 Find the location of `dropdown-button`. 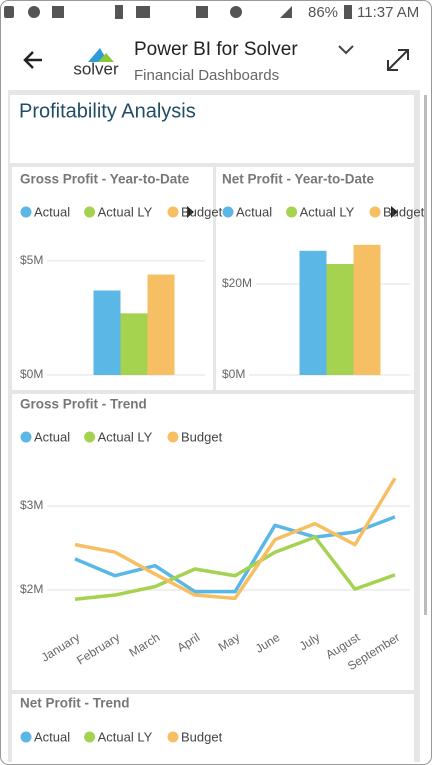

dropdown-button is located at coordinates (346, 50).